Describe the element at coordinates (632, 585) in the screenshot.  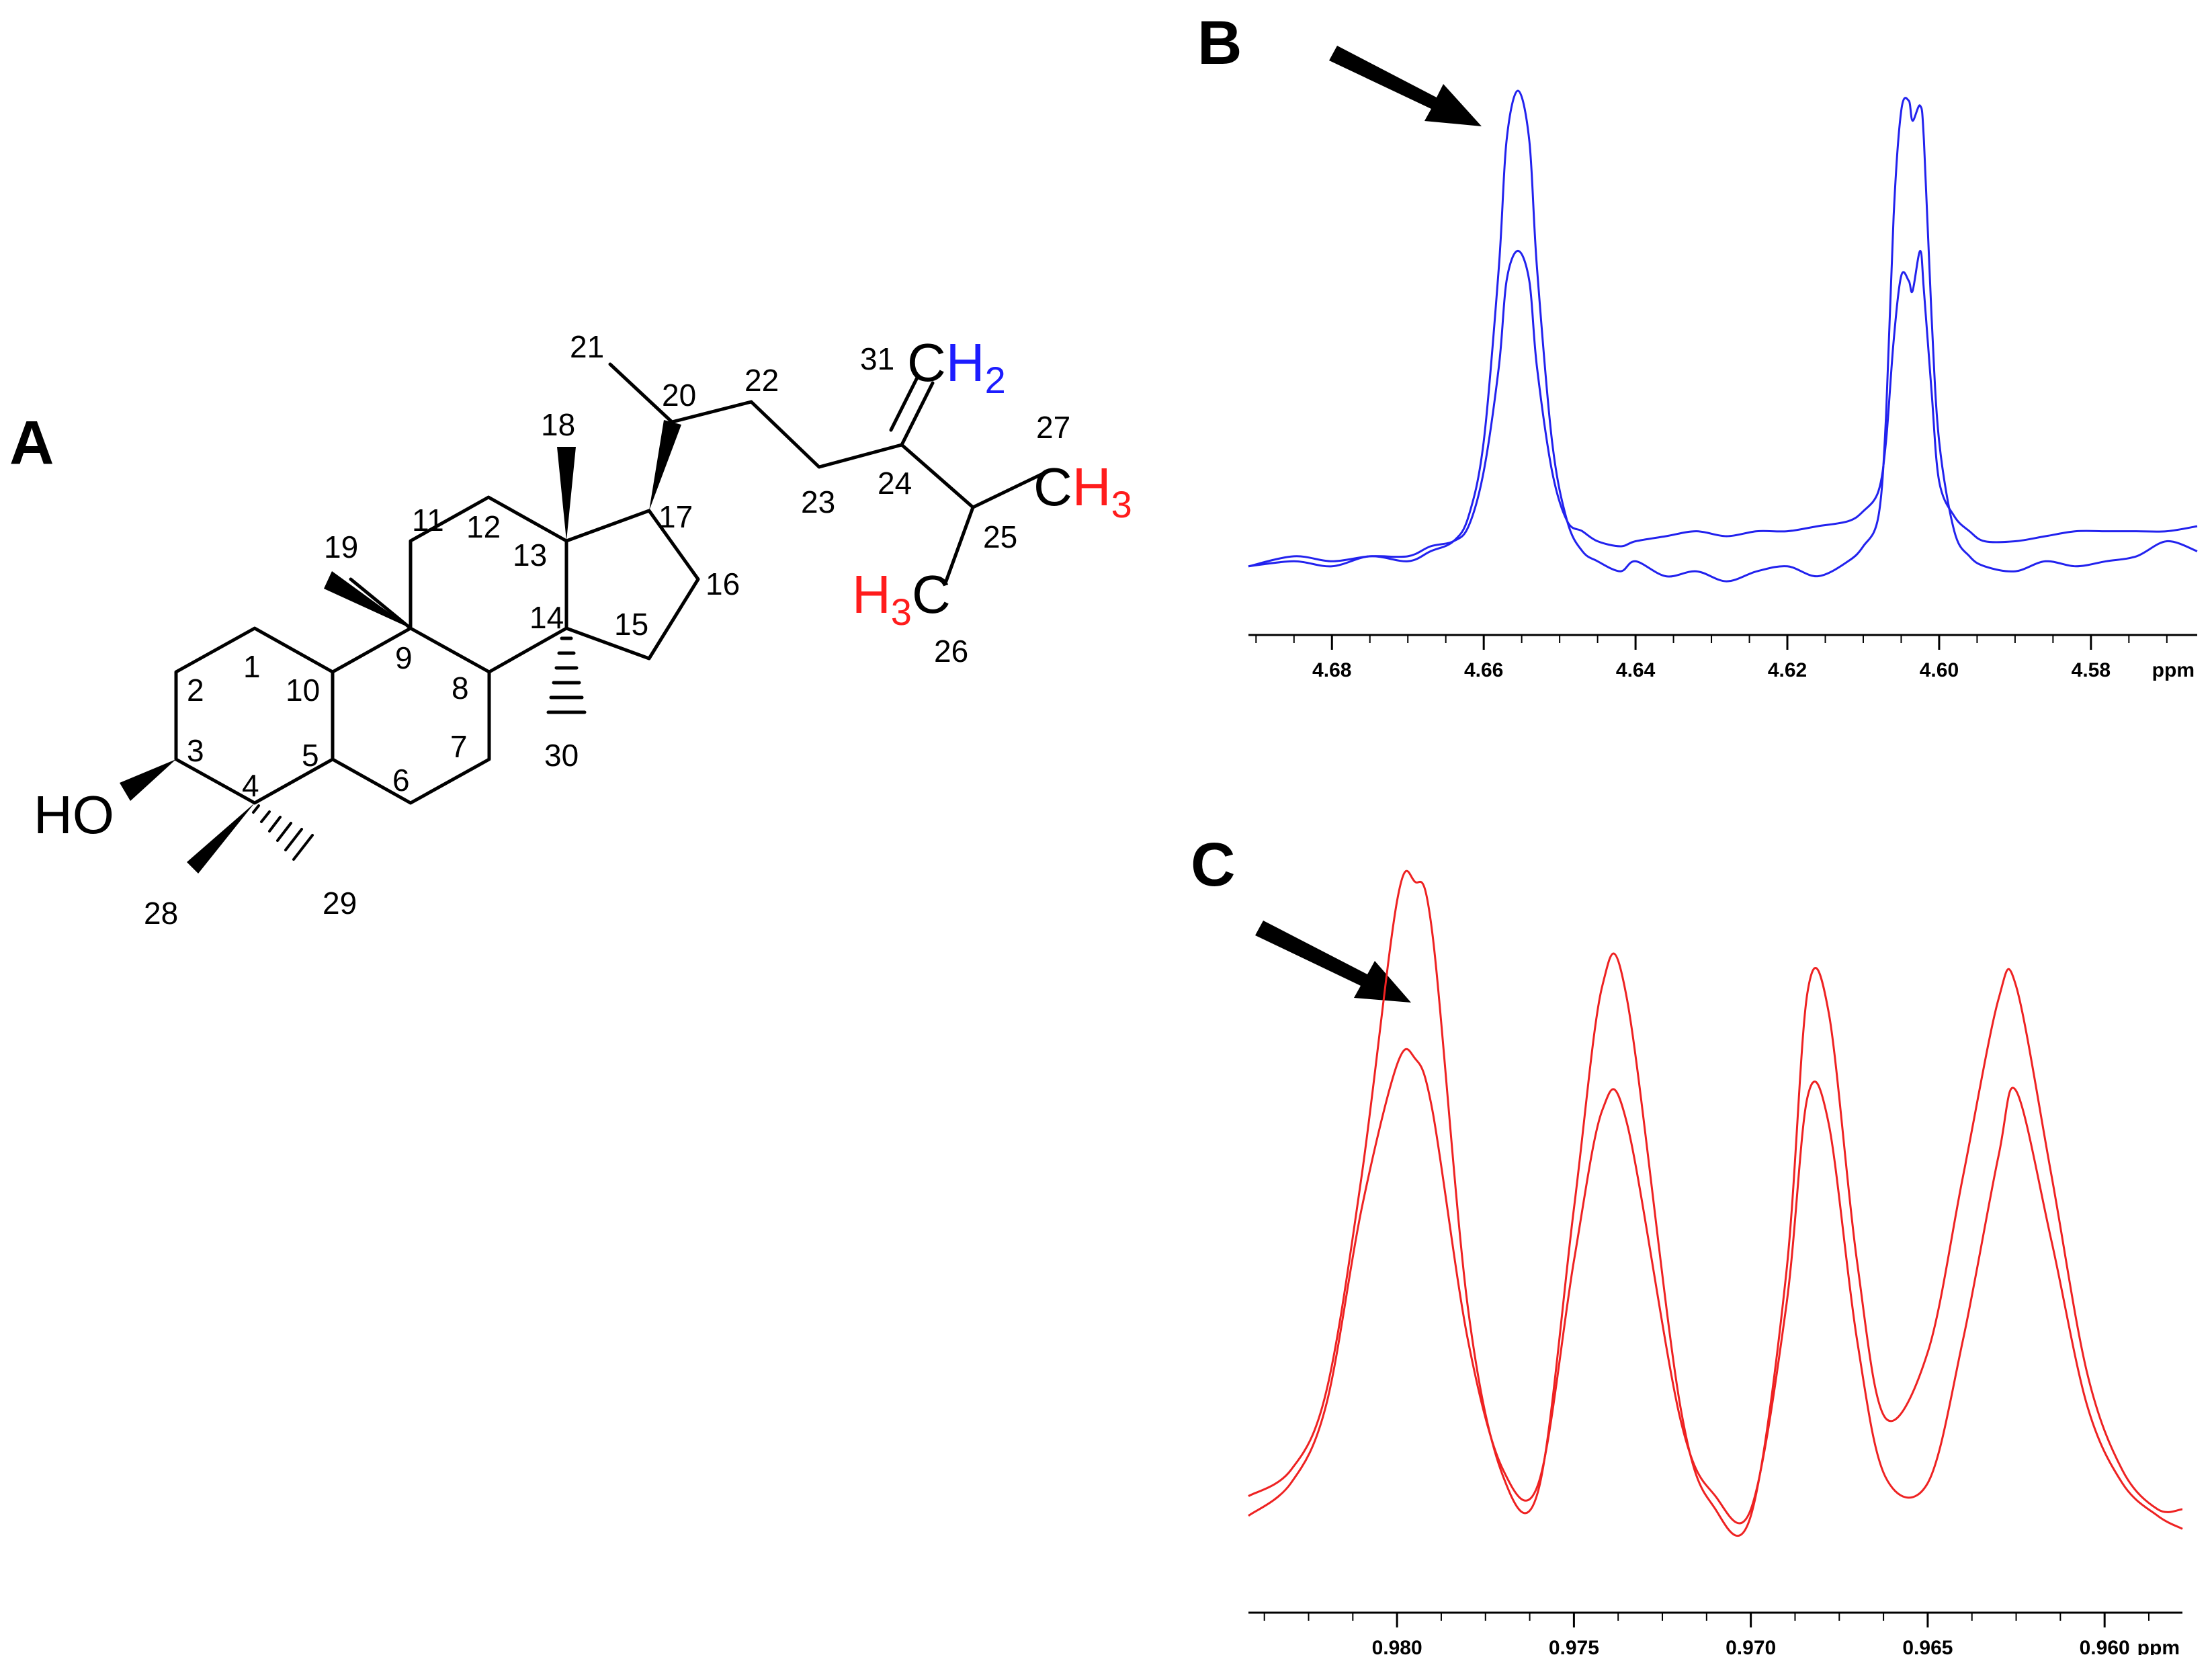
I see `ring-d-bonds` at that location.